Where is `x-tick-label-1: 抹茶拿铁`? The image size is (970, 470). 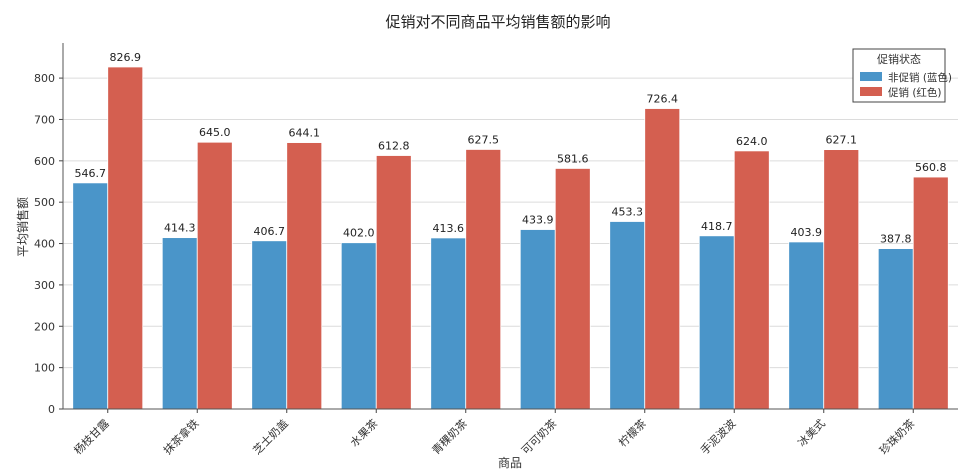 x-tick-label-1: 抹茶拿铁 is located at coordinates (180, 436).